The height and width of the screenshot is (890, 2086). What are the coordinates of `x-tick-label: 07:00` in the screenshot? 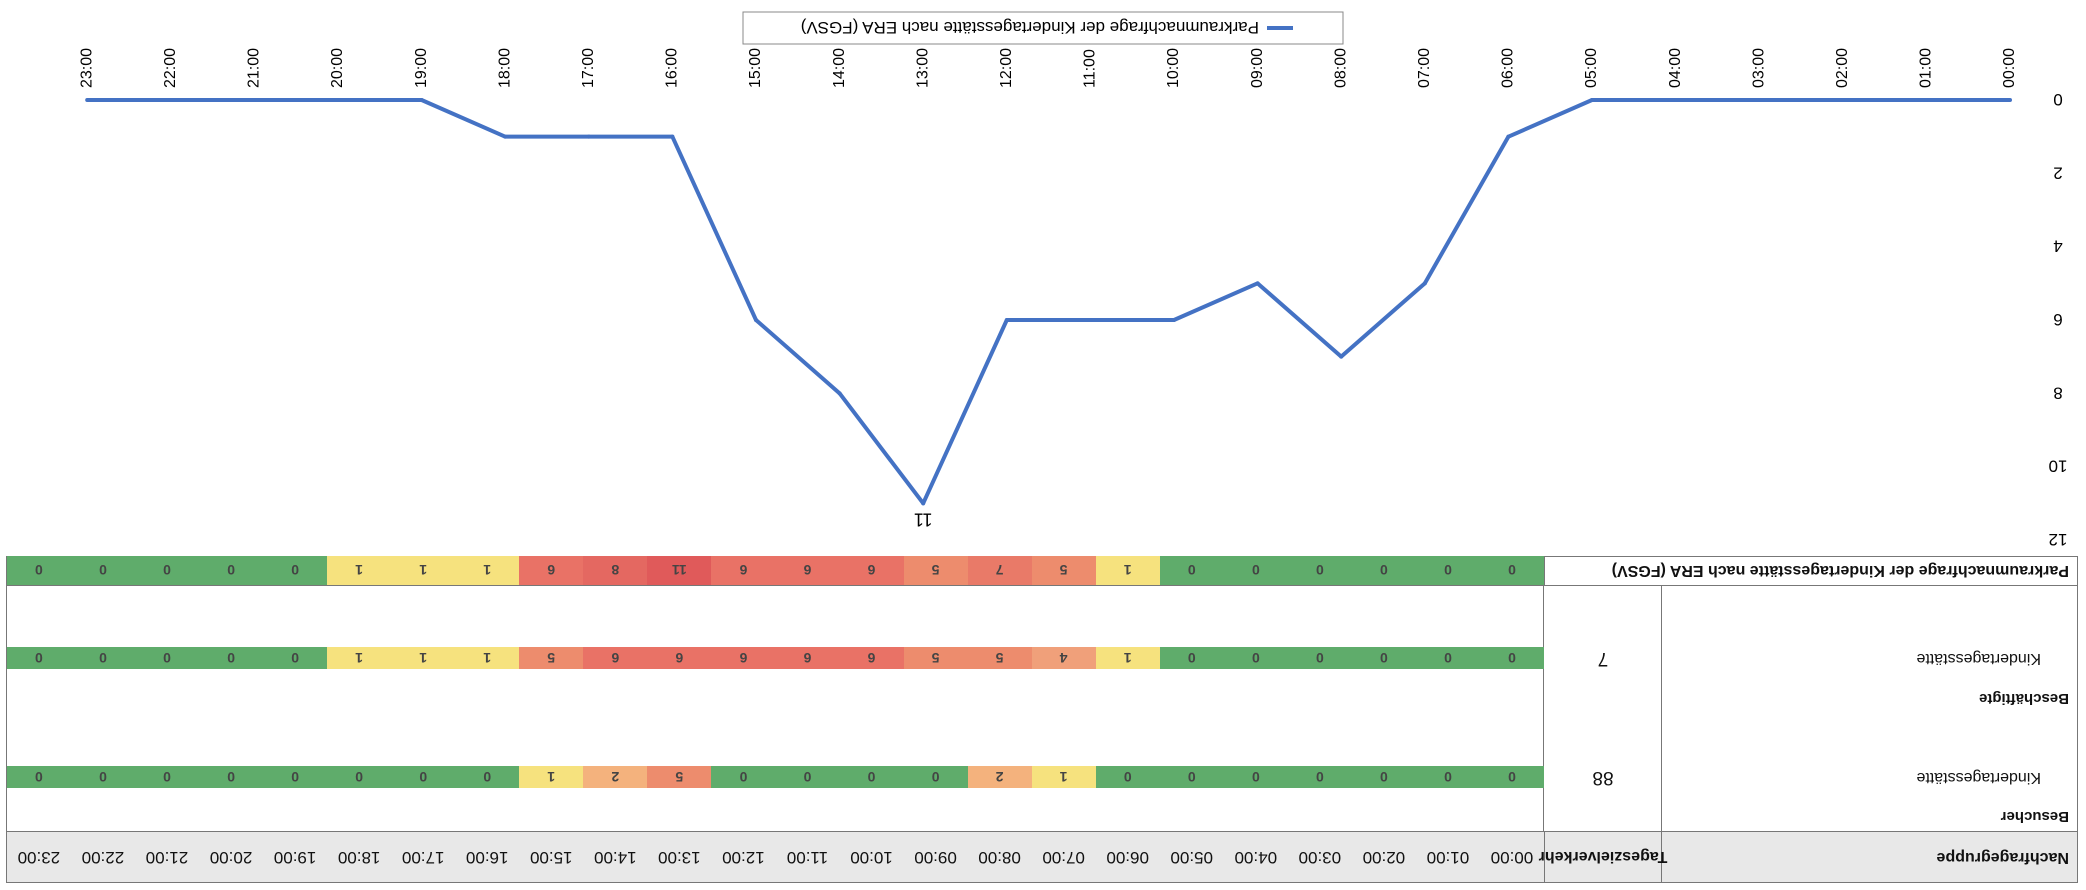 It's located at (1424, 68).